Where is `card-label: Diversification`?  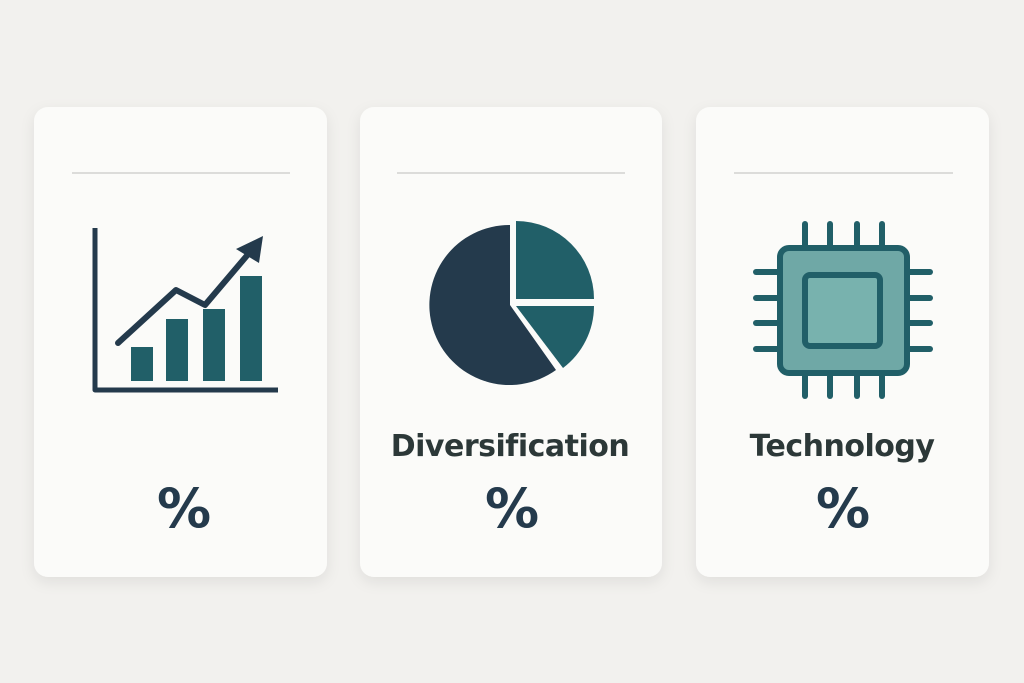
card-label: Diversification is located at coordinates (510, 446).